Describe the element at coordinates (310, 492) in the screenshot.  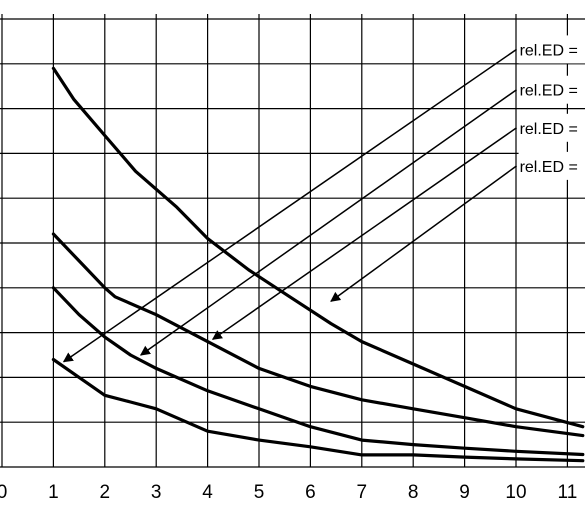
I see `x-tick-label-6: 6` at that location.